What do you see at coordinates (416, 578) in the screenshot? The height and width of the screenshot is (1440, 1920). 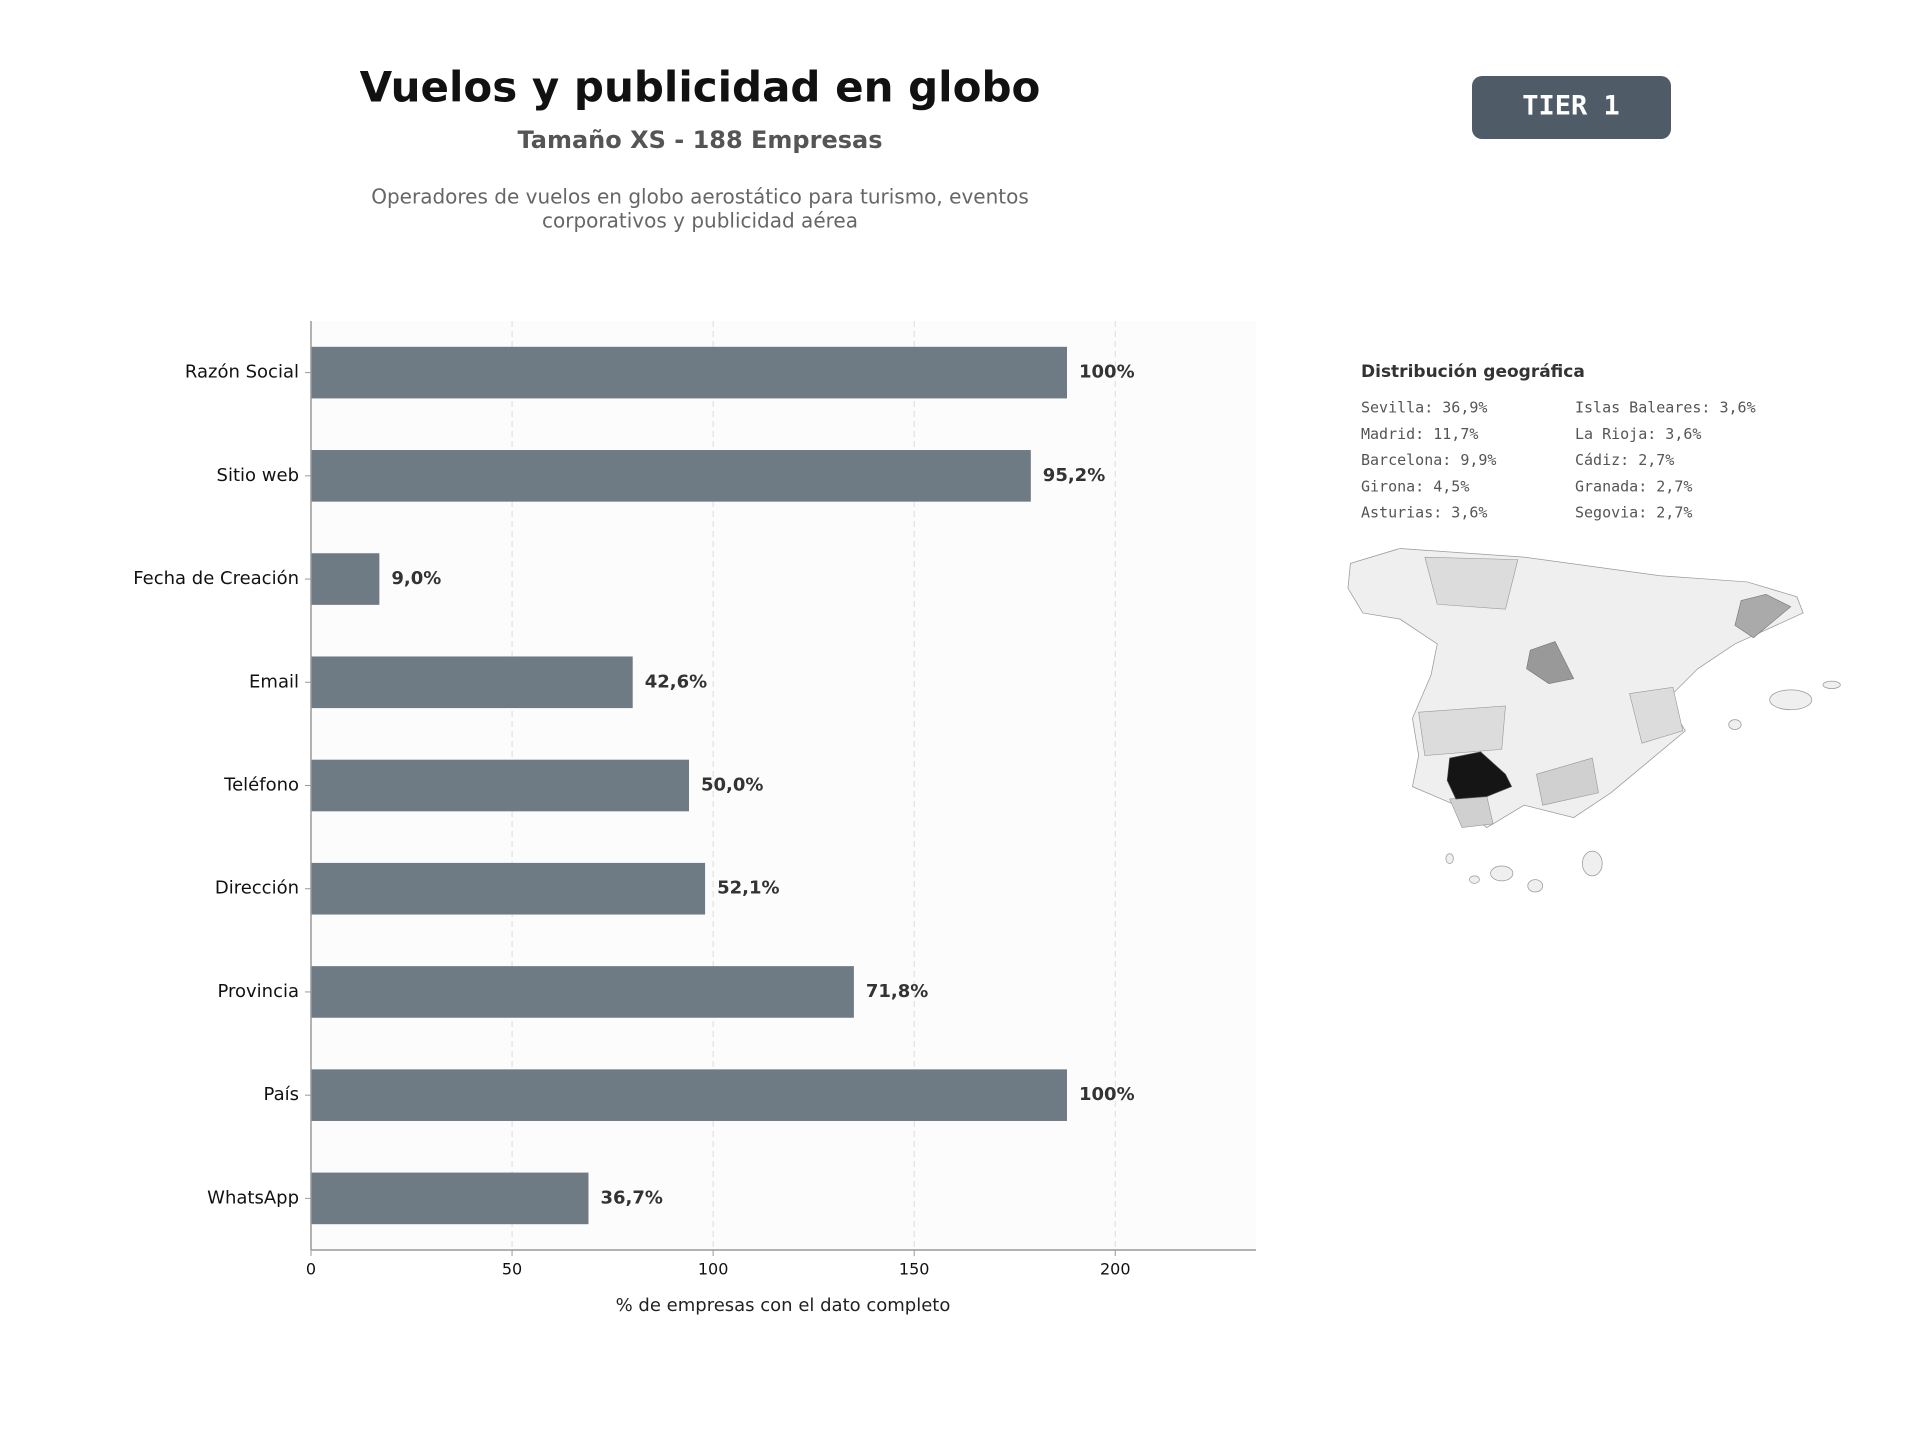 I see `value-label: 9,0%` at bounding box center [416, 578].